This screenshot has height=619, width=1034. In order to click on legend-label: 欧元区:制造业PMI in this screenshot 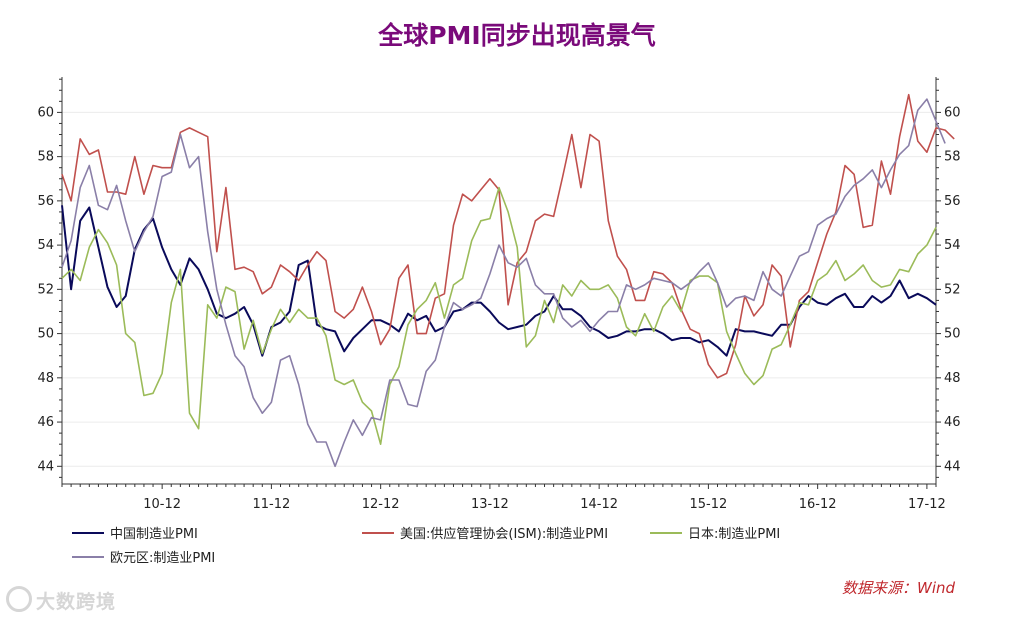, I will do `click(162, 558)`.